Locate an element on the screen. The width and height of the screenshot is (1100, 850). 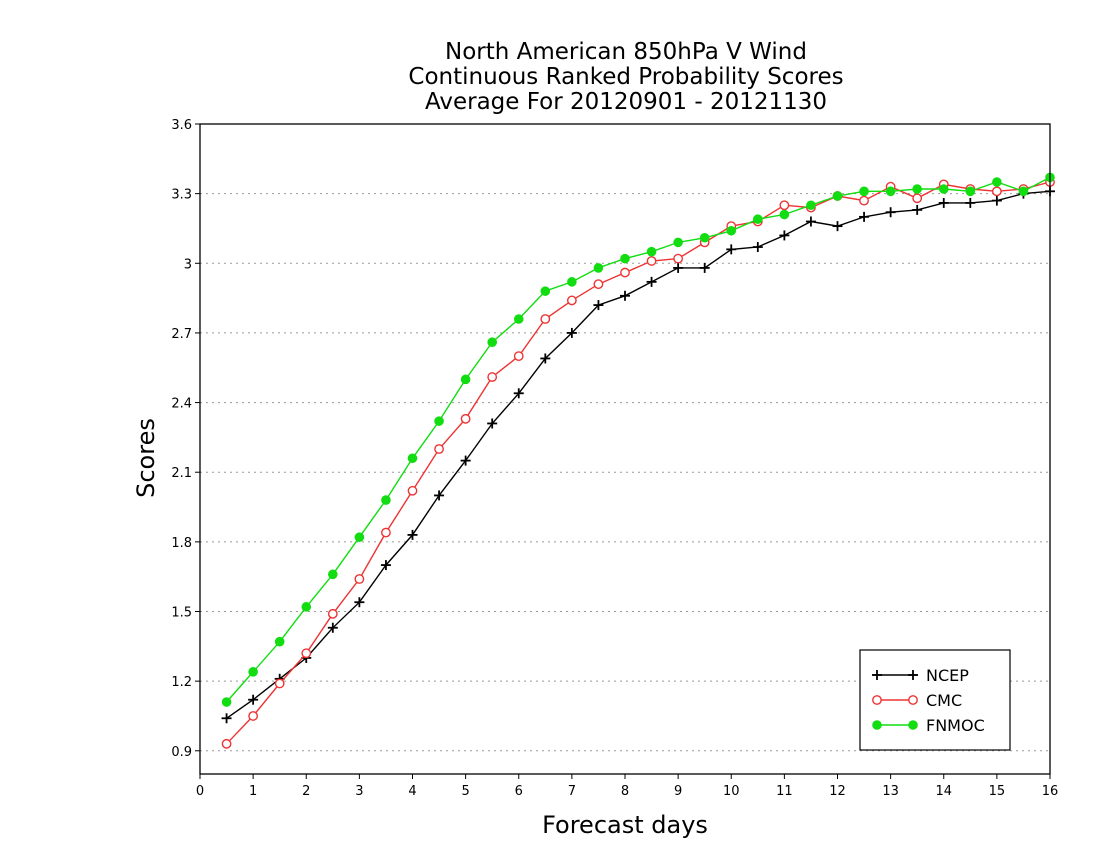
x-tick-label: 12 is located at coordinates (837, 791).